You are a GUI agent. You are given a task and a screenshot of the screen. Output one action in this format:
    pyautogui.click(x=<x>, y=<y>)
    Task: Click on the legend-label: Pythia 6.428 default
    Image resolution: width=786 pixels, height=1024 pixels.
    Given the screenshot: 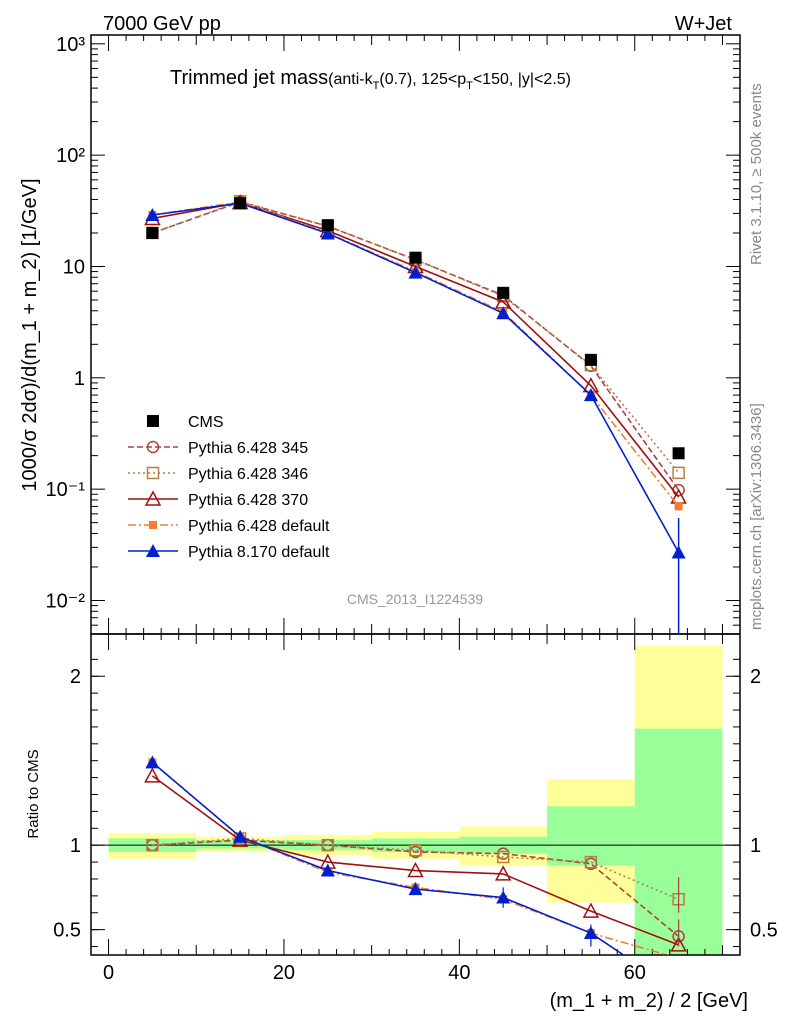 What is the action you would take?
    pyautogui.click(x=259, y=526)
    